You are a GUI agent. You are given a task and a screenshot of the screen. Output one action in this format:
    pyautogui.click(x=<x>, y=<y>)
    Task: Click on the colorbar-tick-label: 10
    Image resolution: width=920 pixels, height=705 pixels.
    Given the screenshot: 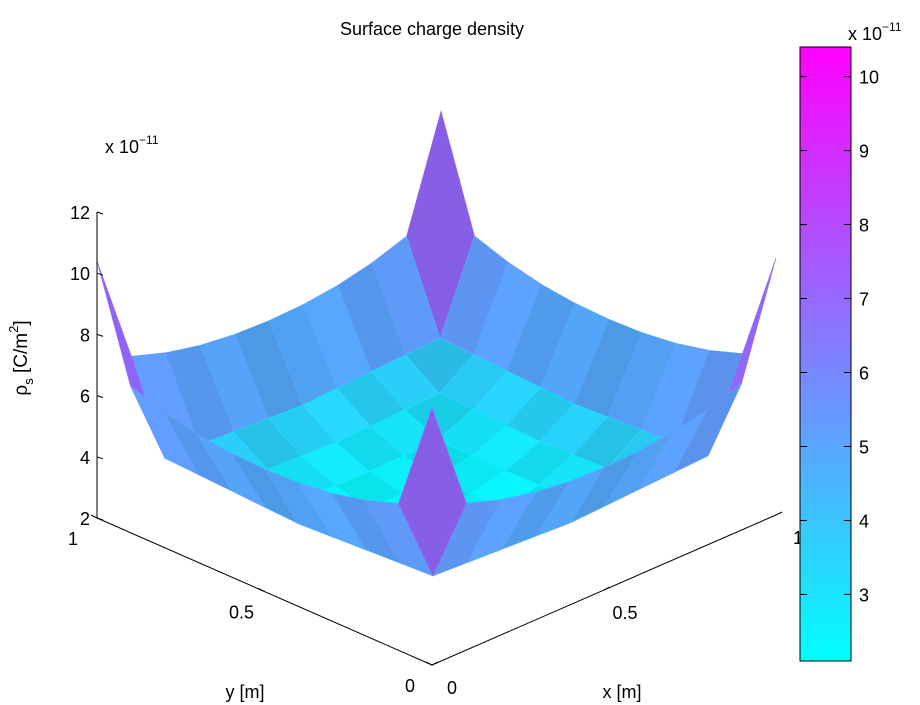 What is the action you would take?
    pyautogui.click(x=869, y=78)
    